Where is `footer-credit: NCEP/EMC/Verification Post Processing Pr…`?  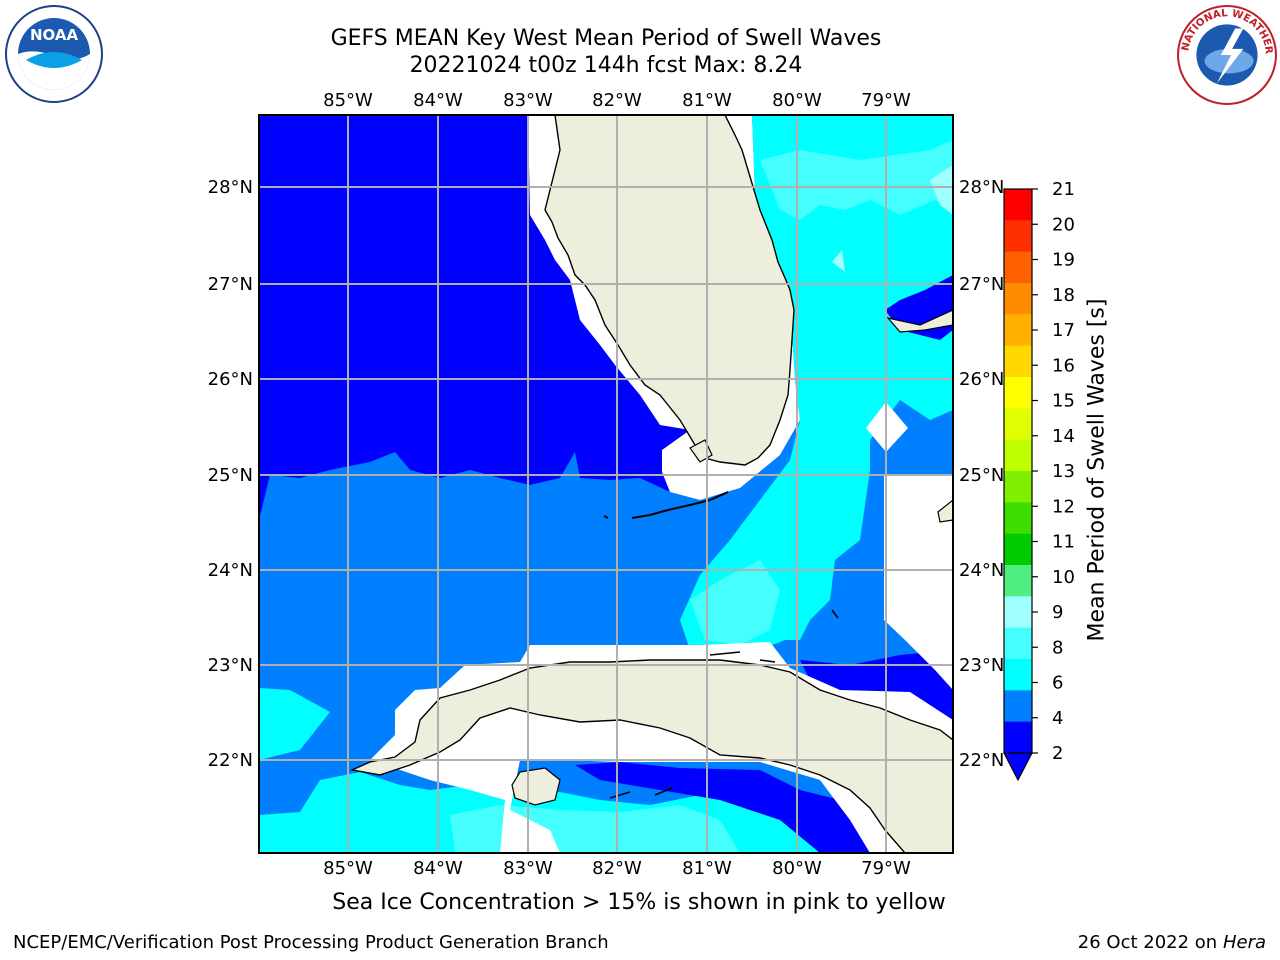
footer-credit: NCEP/EMC/Verification Post Processing Pr… is located at coordinates (311, 942).